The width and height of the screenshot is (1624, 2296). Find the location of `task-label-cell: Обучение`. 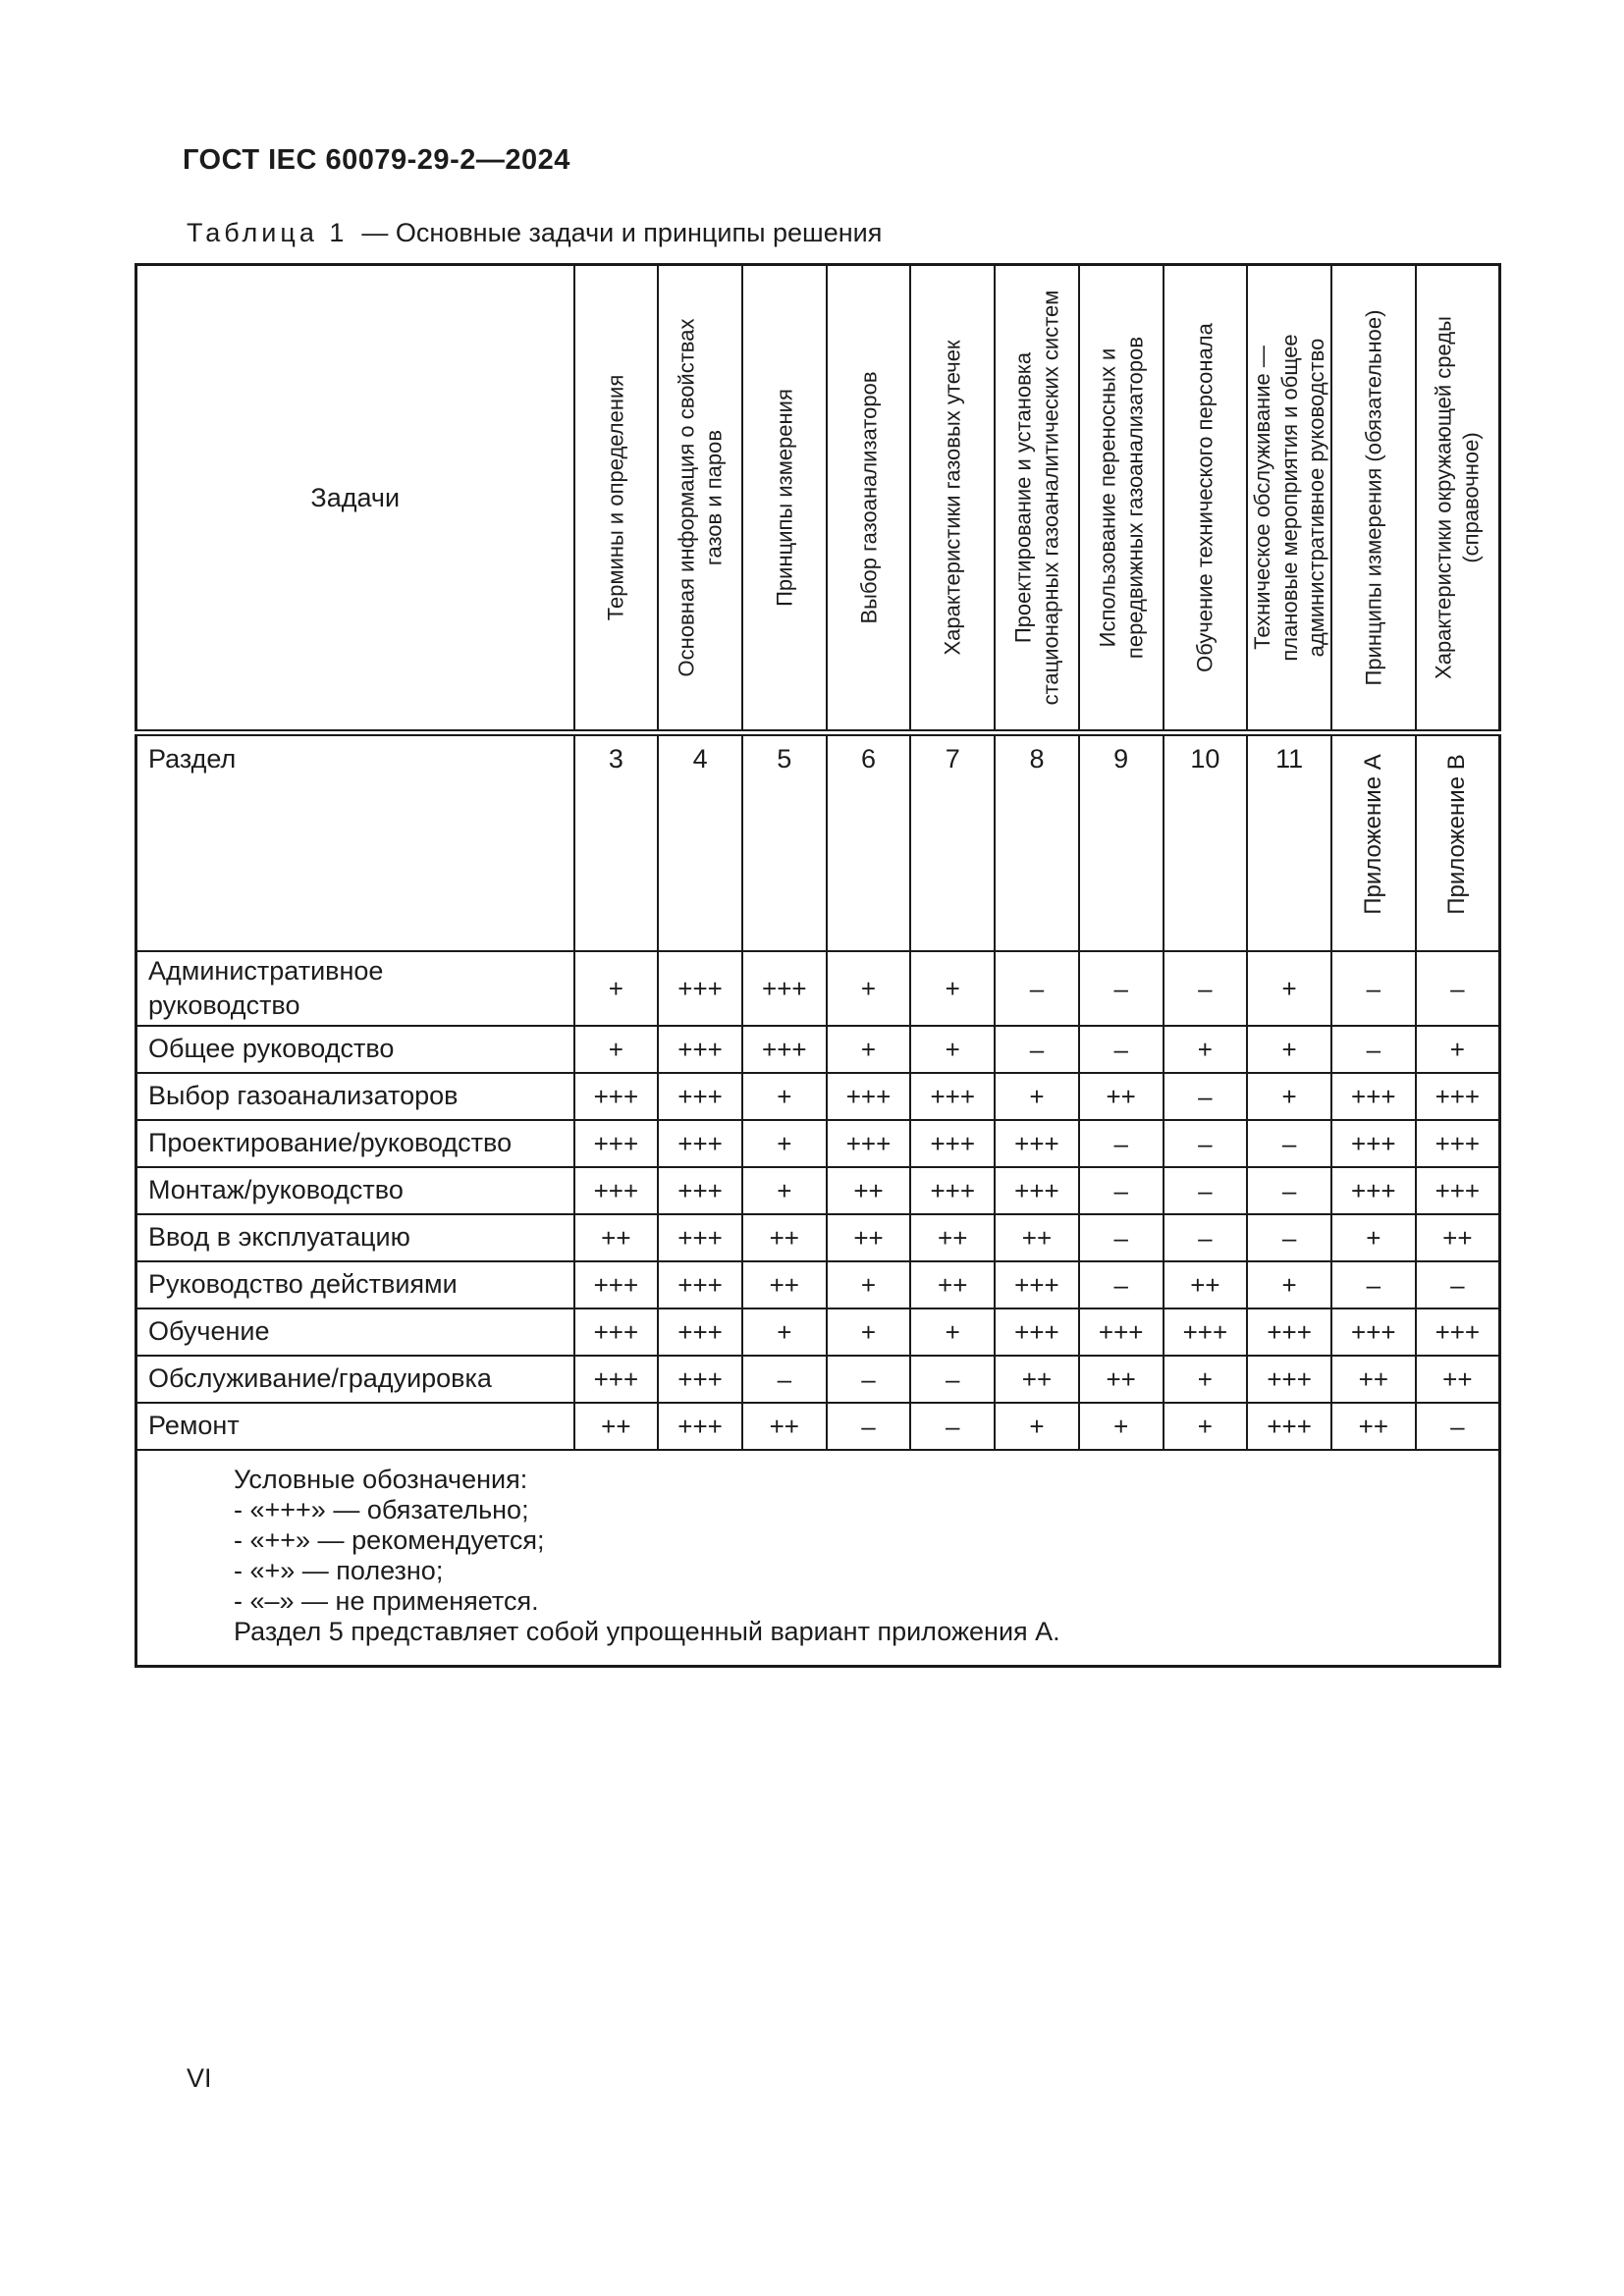

task-label-cell: Обучение is located at coordinates (355, 1333).